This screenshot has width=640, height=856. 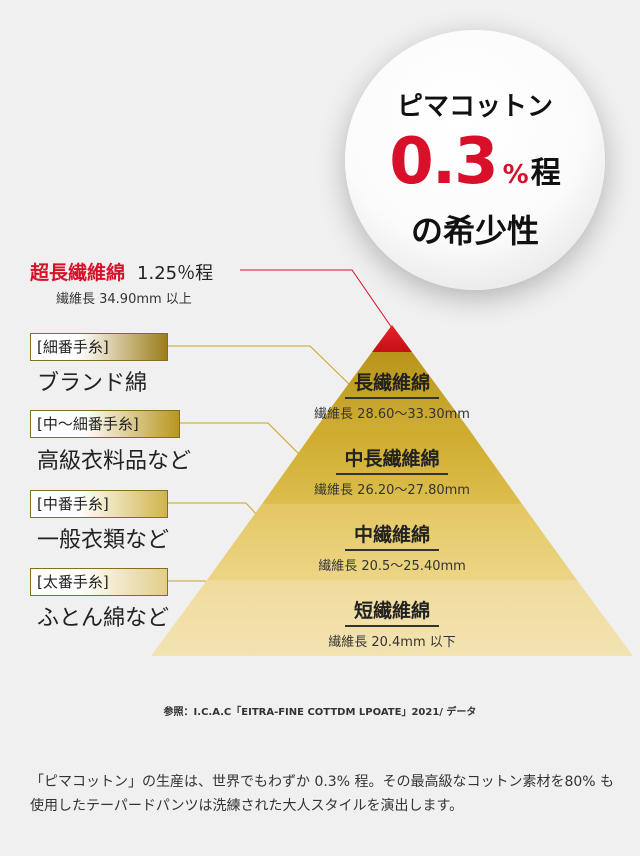 What do you see at coordinates (99, 504) in the screenshot?
I see `tier-3-yarn-tag: [中番手糸]` at bounding box center [99, 504].